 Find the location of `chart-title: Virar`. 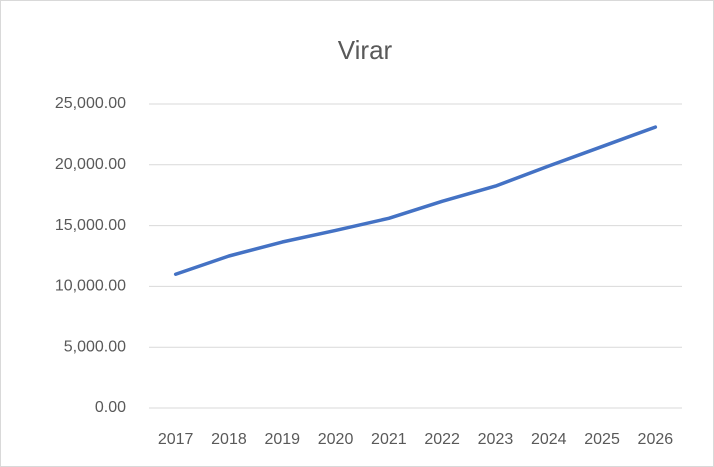

chart-title: Virar is located at coordinates (365, 50).